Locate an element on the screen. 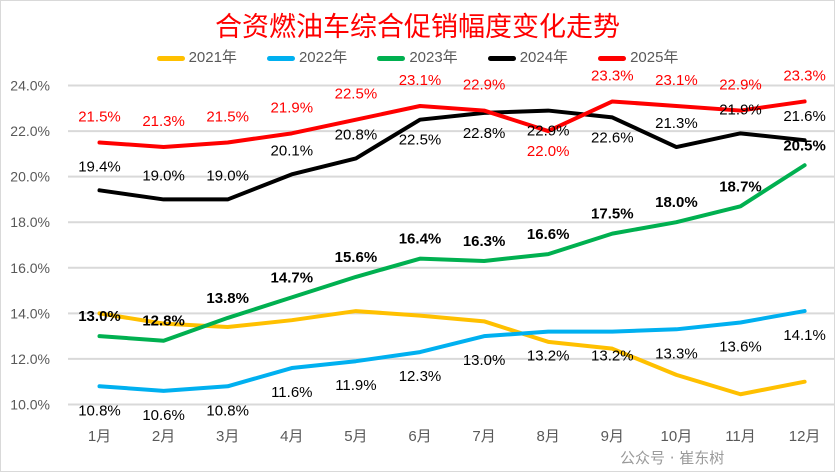 The width and height of the screenshot is (835, 472). legend-item: 2025年 is located at coordinates (638, 58).